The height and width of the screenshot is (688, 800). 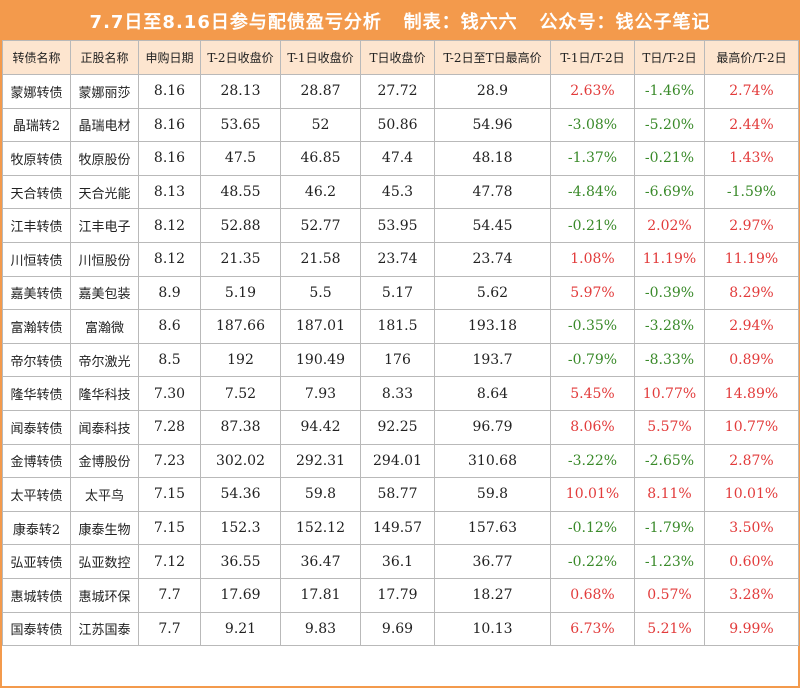 What do you see at coordinates (669, 293) in the screenshot?
I see `table-cell: -0.39%` at bounding box center [669, 293].